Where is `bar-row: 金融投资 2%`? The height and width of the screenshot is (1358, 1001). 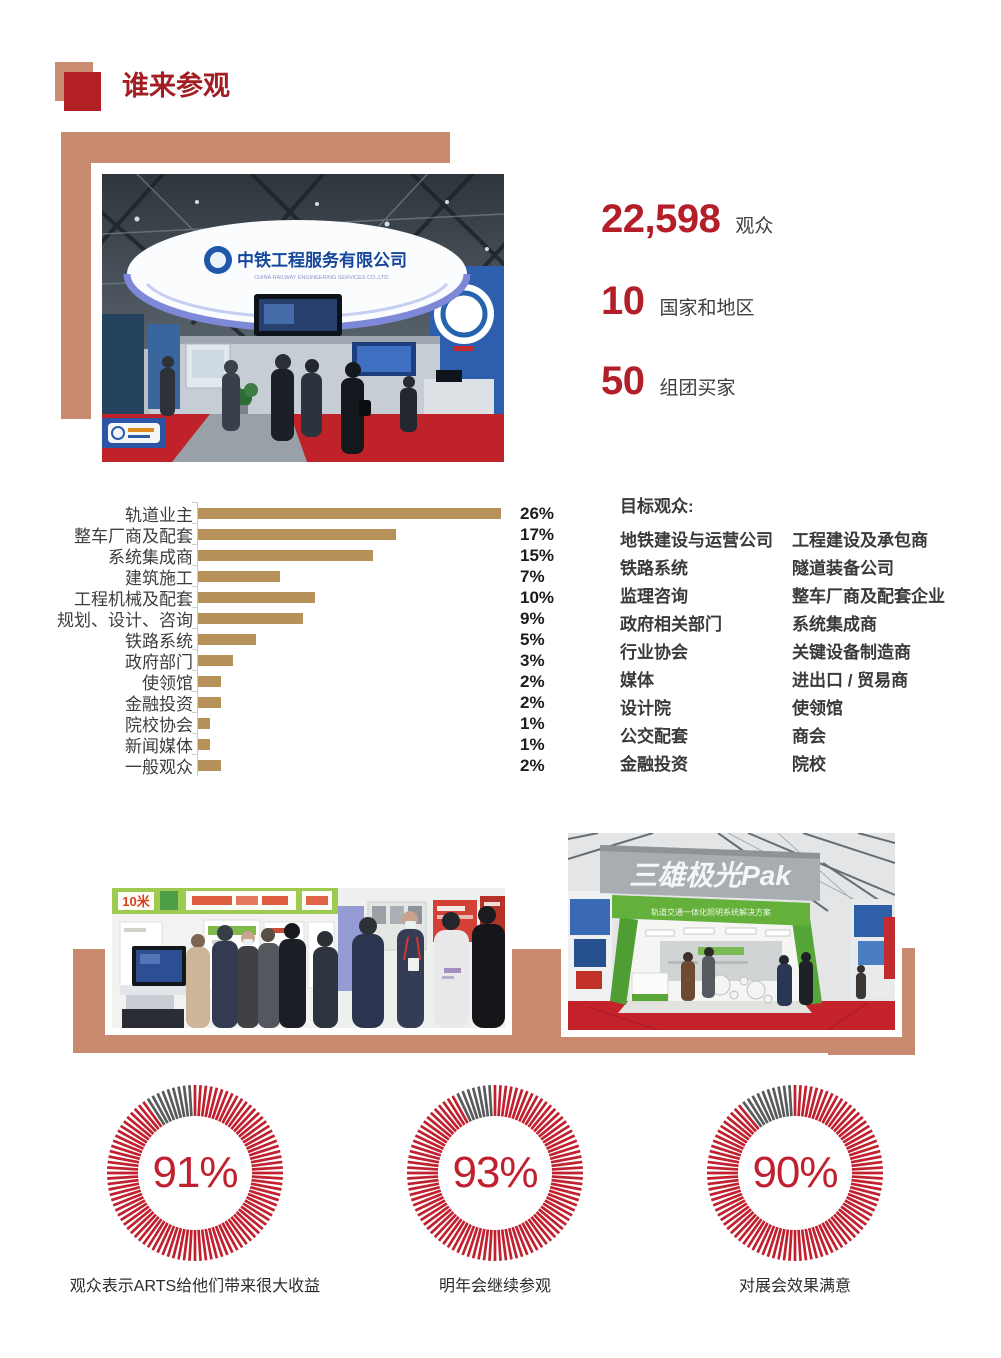
bar-row: 金融投资 2% is located at coordinates (298, 702).